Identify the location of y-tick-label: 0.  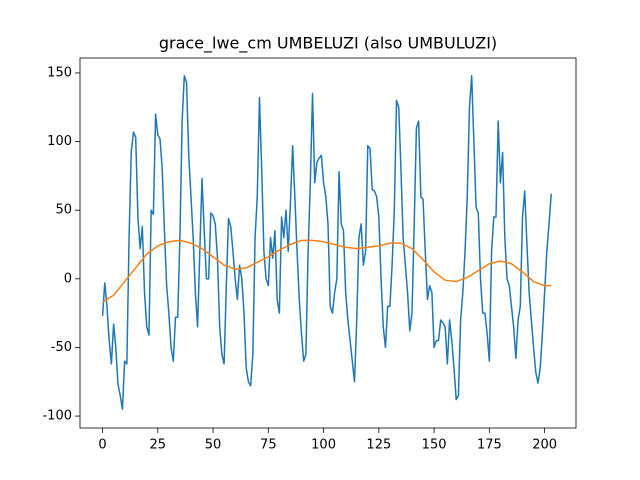
(68, 278).